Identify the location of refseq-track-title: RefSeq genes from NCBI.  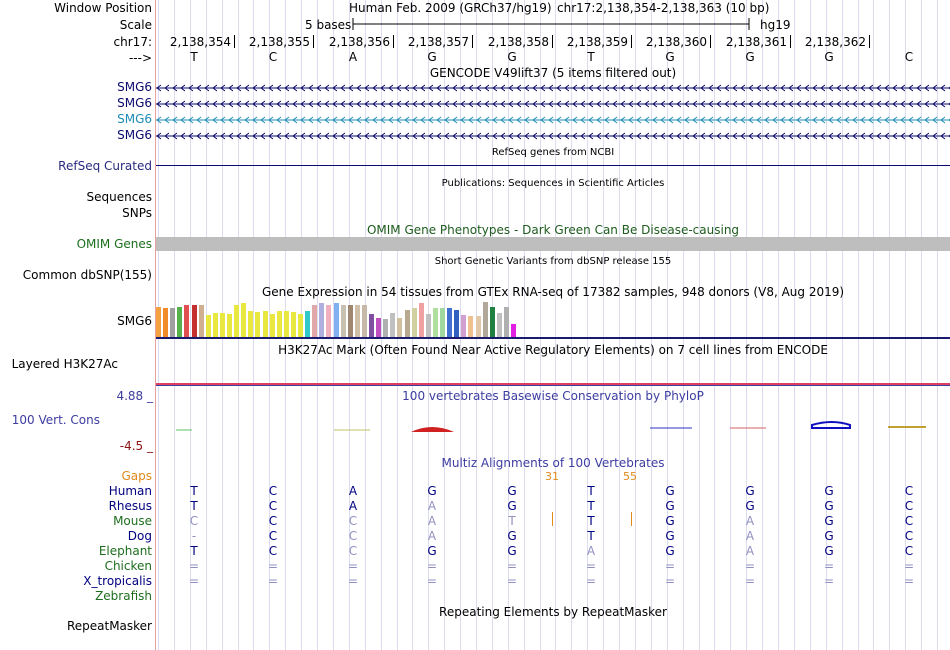
(553, 152).